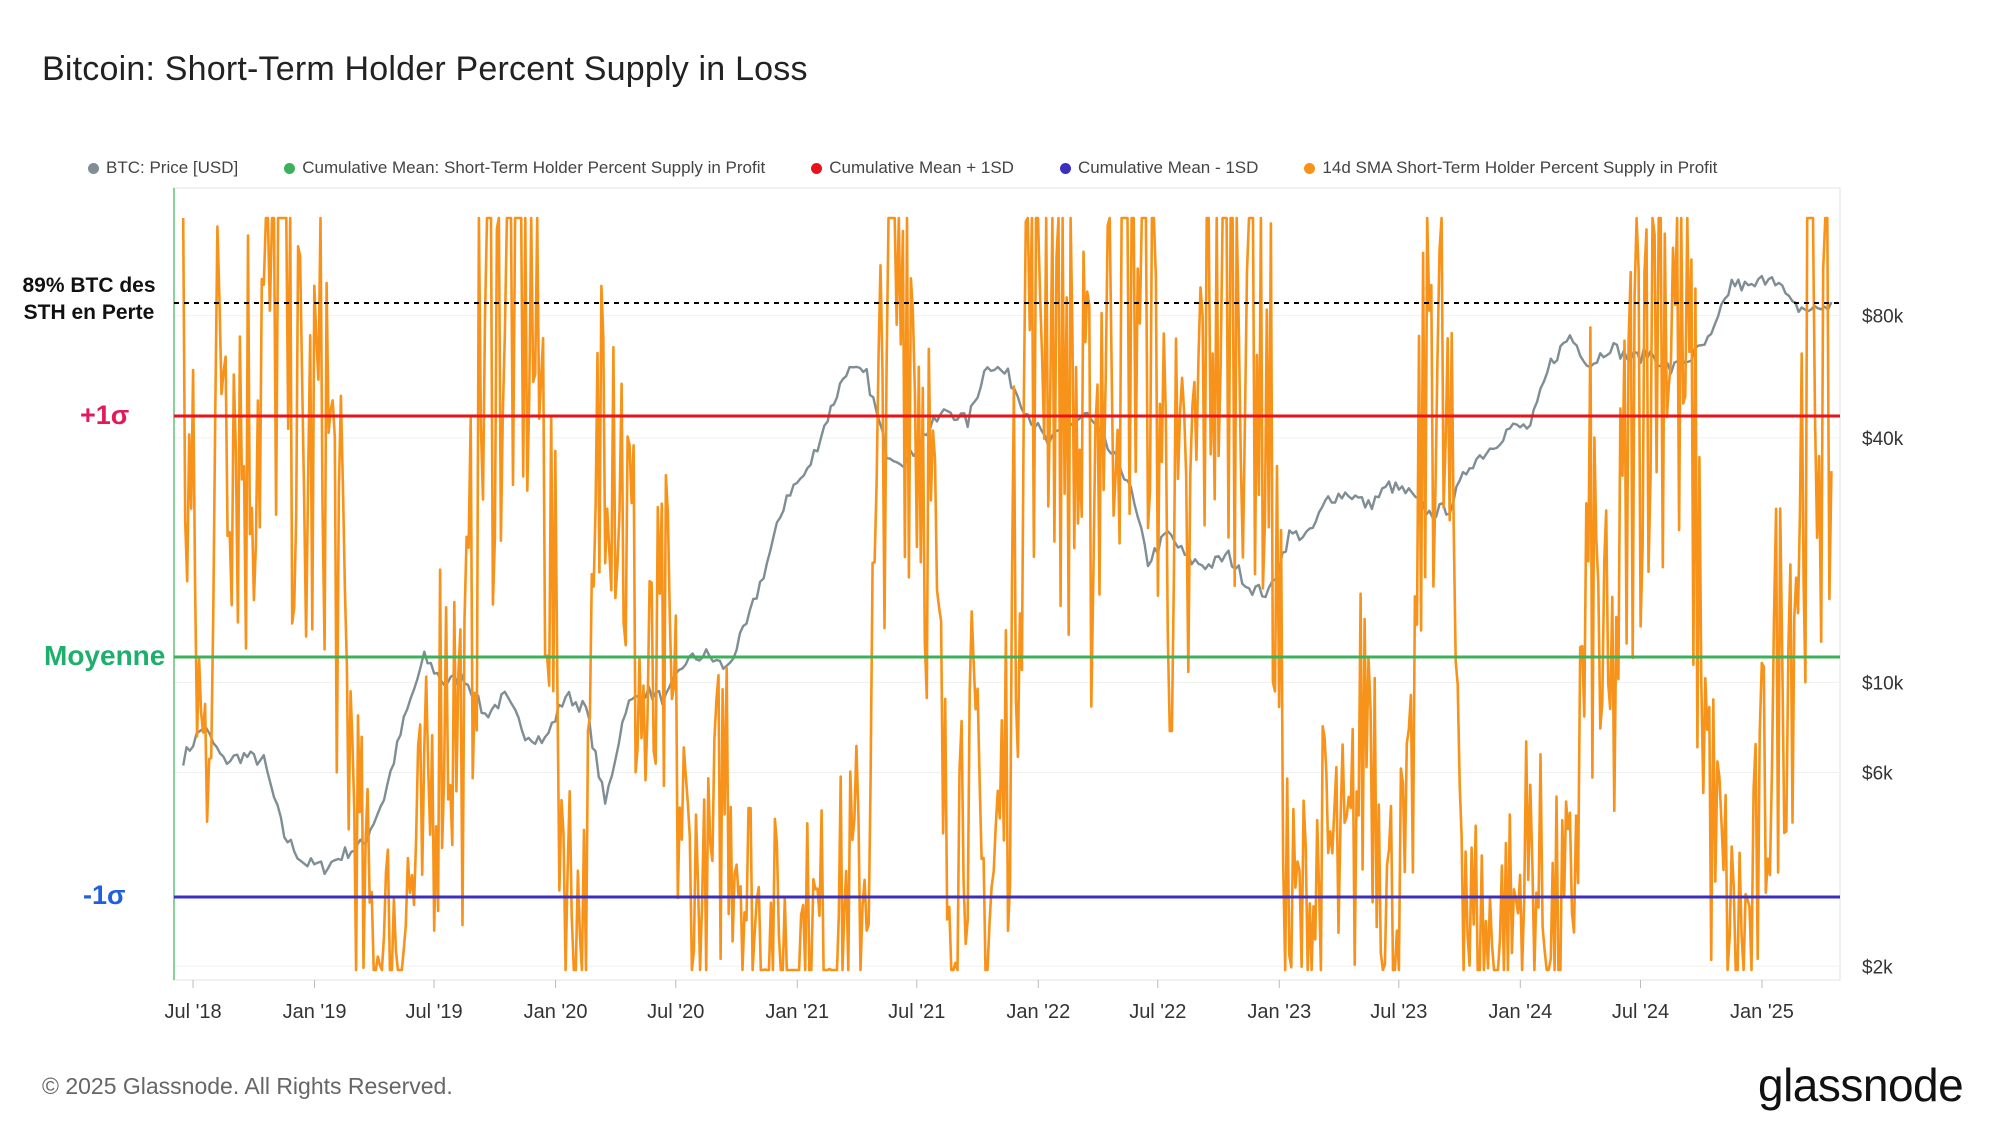  I want to click on x-tick-label: Jan '24, so click(1520, 1012).